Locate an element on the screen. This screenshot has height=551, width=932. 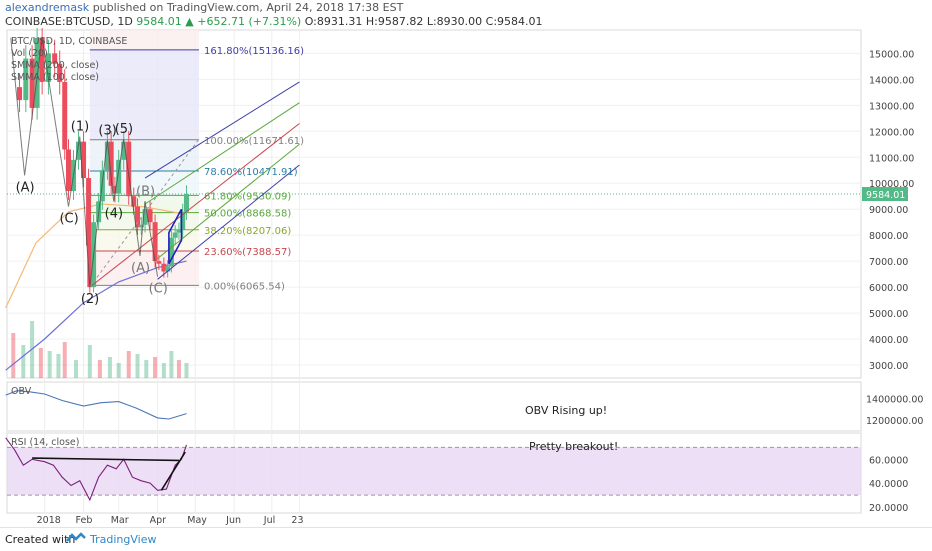
fib-zone-top is located at coordinates (144, 40).